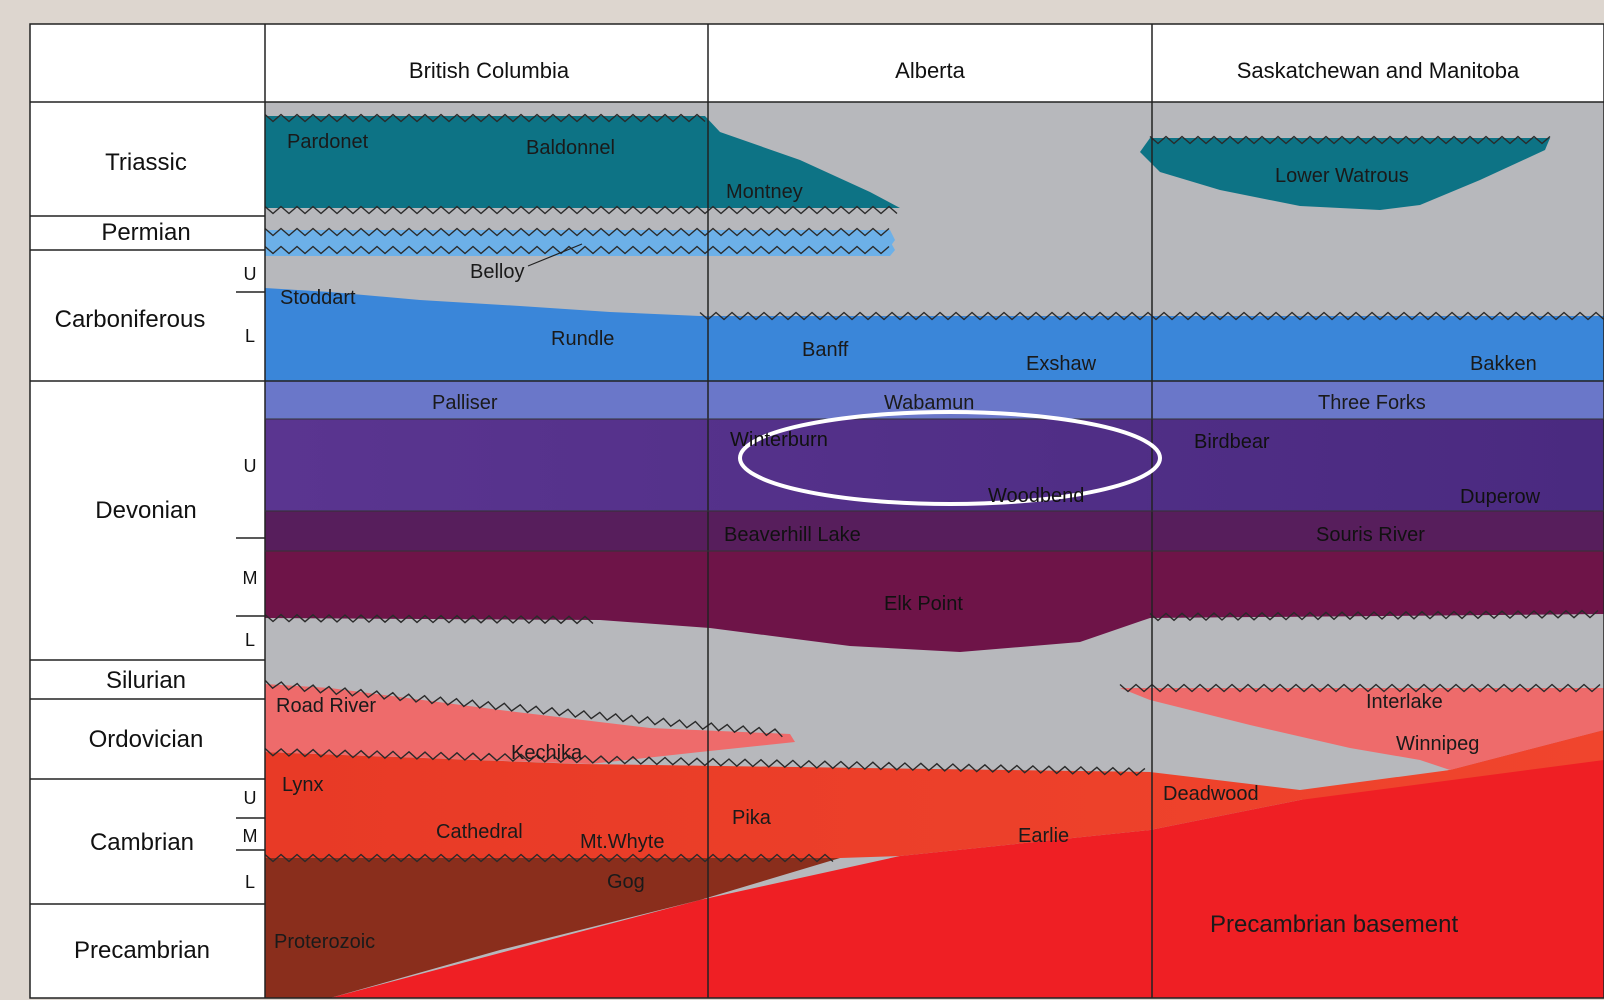 The image size is (1604, 1000). I want to click on rundle-layer, so click(934, 334).